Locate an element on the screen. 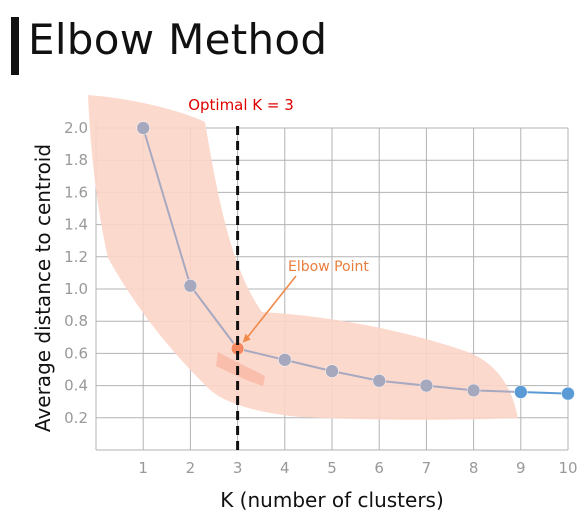 The width and height of the screenshot is (584, 520). y-tick-label: 1.8 is located at coordinates (76, 160).